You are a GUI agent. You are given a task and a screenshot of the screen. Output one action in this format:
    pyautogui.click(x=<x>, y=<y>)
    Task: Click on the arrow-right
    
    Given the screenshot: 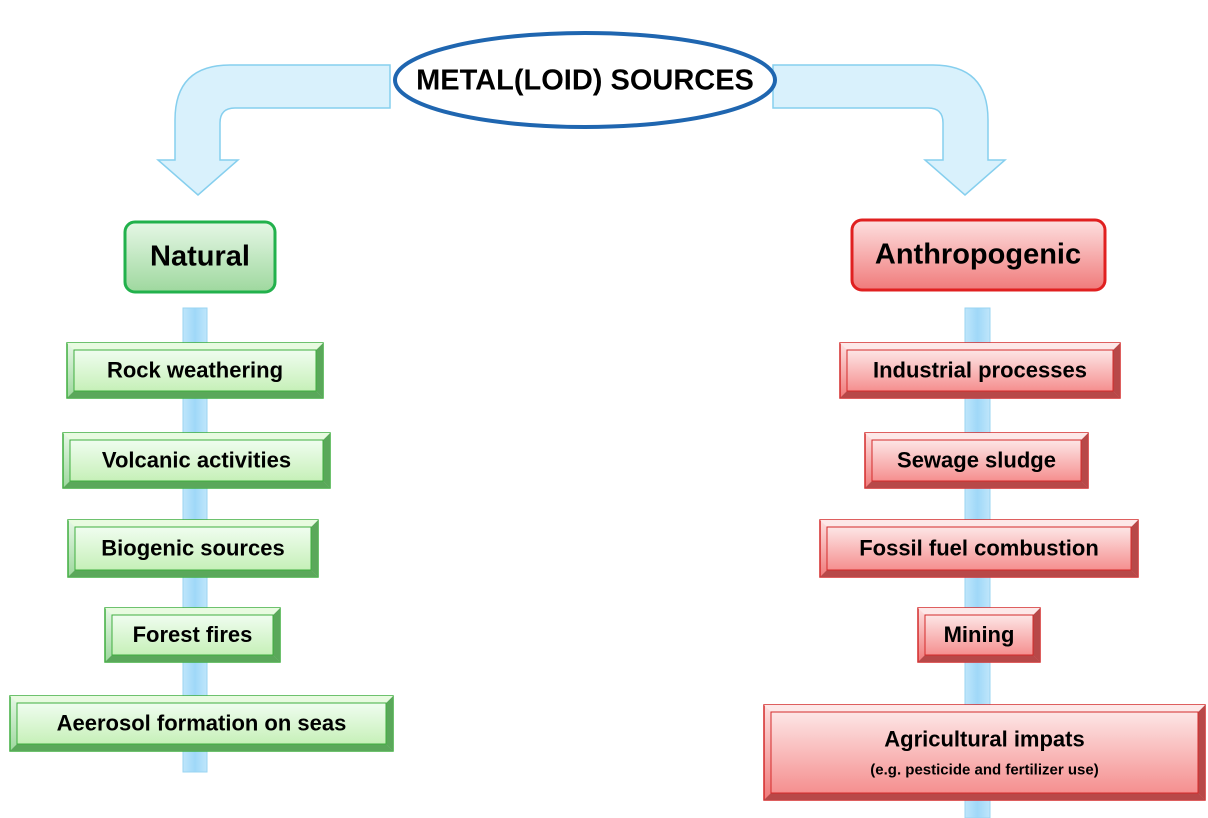 What is the action you would take?
    pyautogui.click(x=889, y=130)
    